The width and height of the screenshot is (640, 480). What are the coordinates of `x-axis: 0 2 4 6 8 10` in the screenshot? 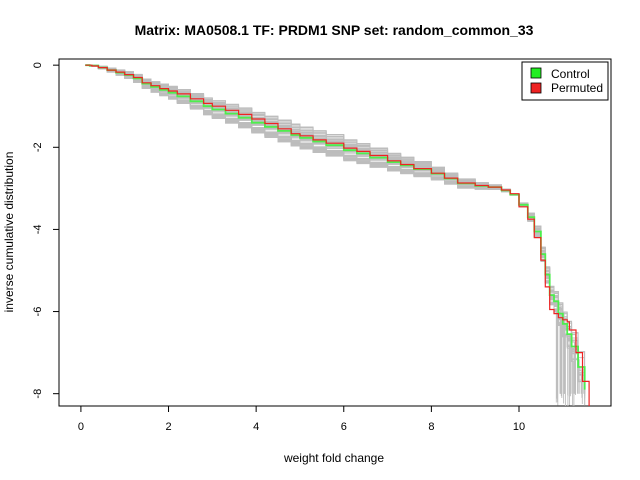 It's located at (301, 419).